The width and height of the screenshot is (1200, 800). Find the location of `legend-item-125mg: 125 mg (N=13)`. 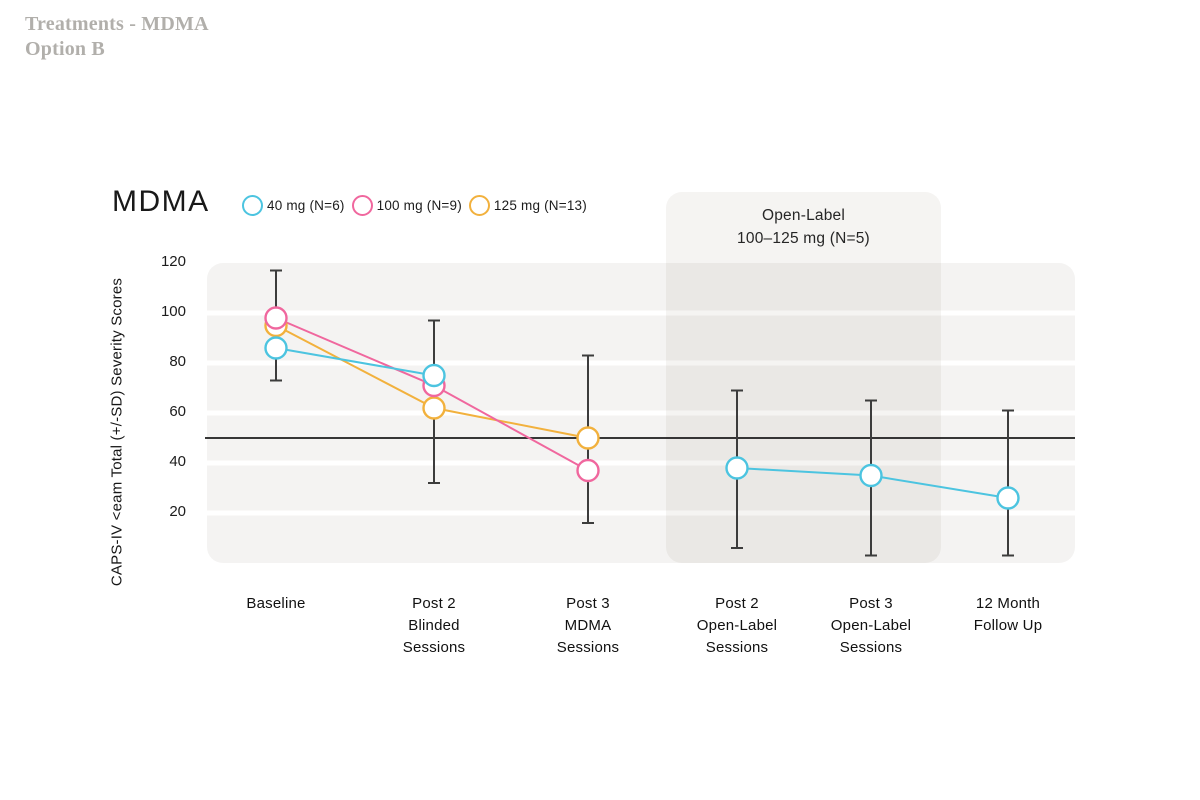

legend-item-125mg: 125 mg (N=13) is located at coordinates (527, 205).